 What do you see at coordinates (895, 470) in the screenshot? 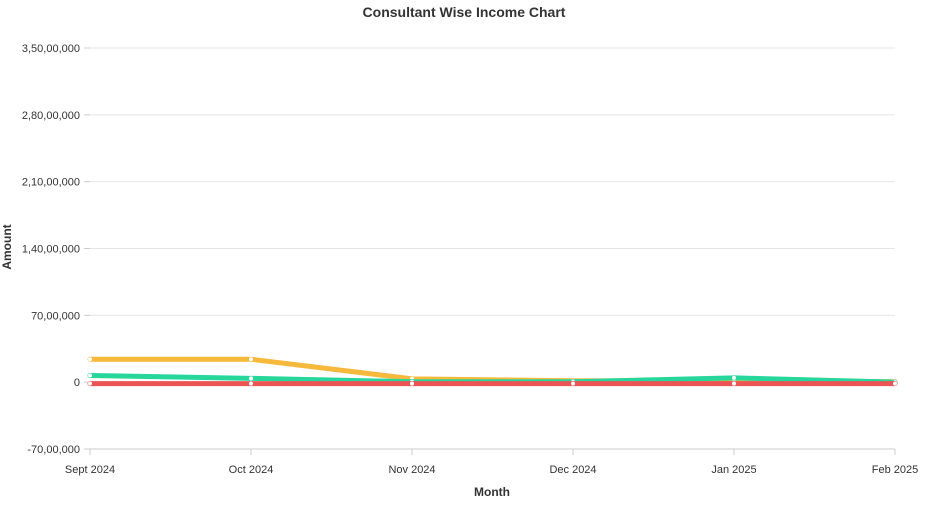
I see `x-tick-label: Feb 2025` at bounding box center [895, 470].